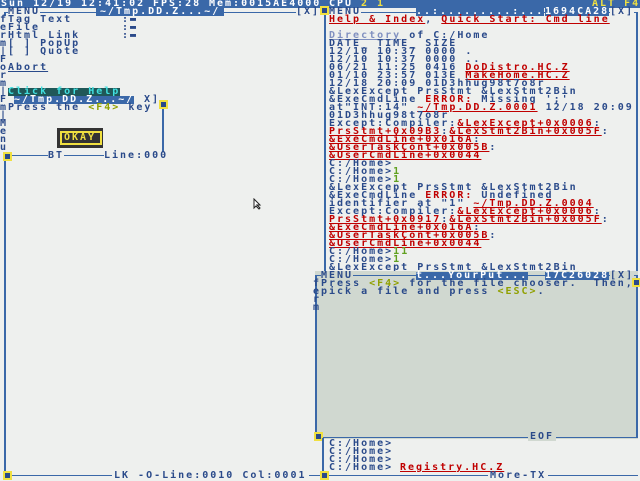 Image resolution: width=640 pixels, height=481 pixels. I want to click on right-close-button: [X], so click(622, 11).